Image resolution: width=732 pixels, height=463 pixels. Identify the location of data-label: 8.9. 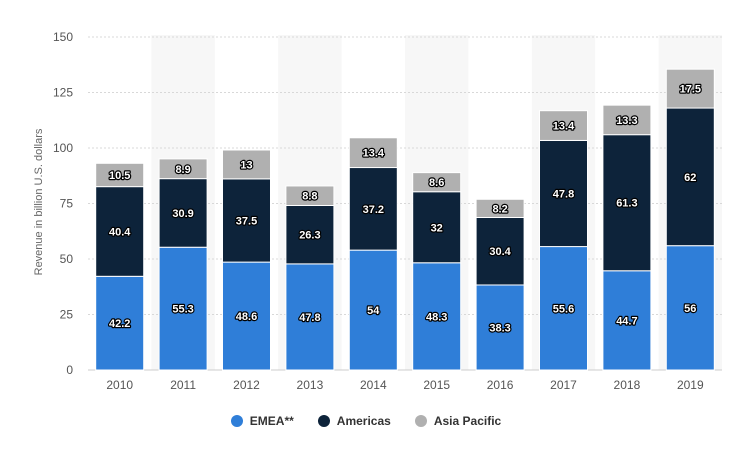
(182, 170).